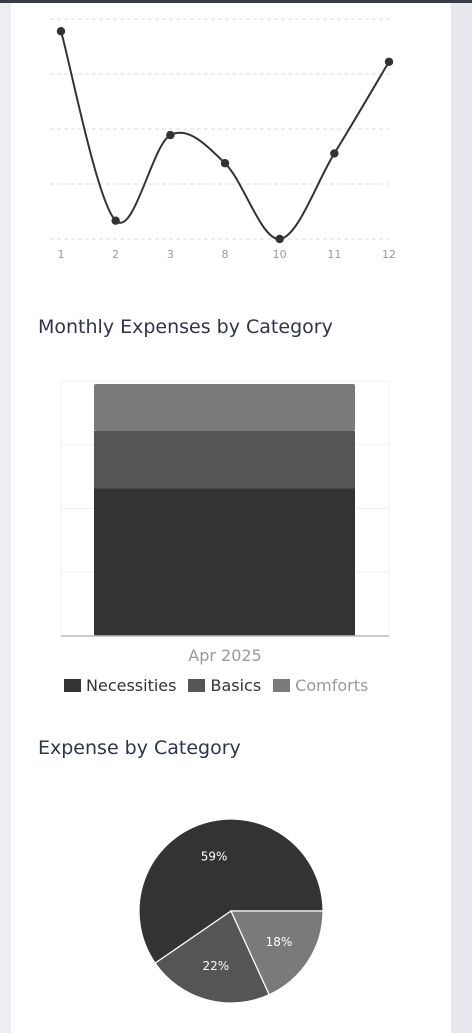 The width and height of the screenshot is (472, 1033). What do you see at coordinates (231, 891) in the screenshot?
I see `pie-slice-necessities` at bounding box center [231, 891].